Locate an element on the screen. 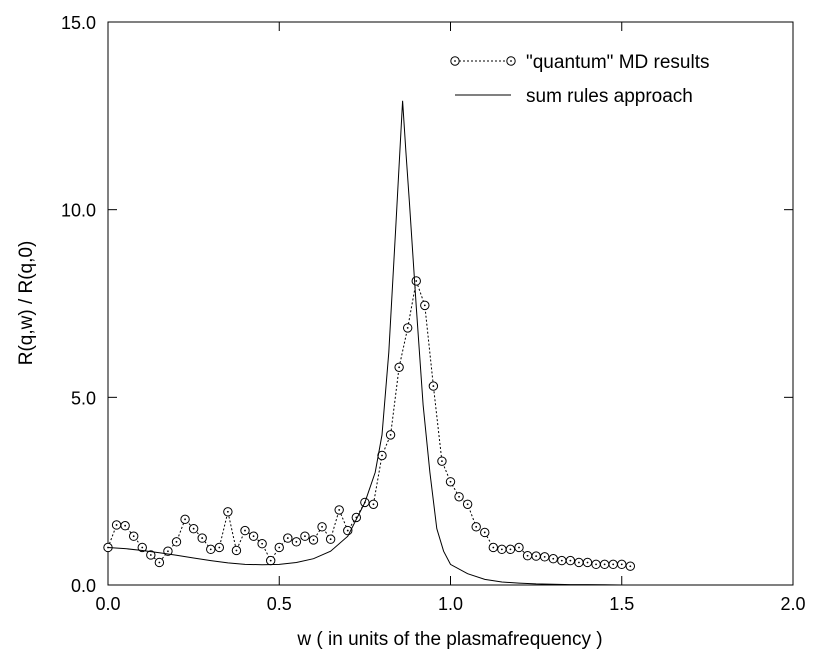 Image resolution: width=813 pixels, height=658 pixels. x-tick-label: 0.0 is located at coordinates (107, 604).